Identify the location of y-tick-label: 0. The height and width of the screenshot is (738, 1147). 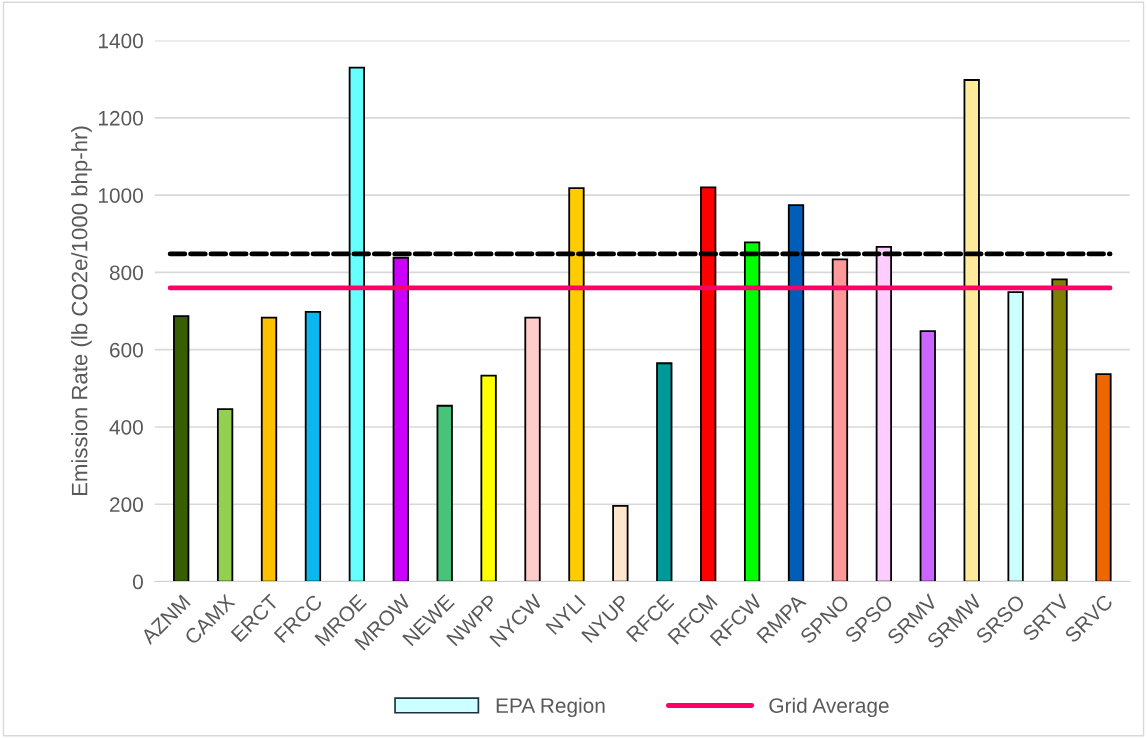
(137, 582).